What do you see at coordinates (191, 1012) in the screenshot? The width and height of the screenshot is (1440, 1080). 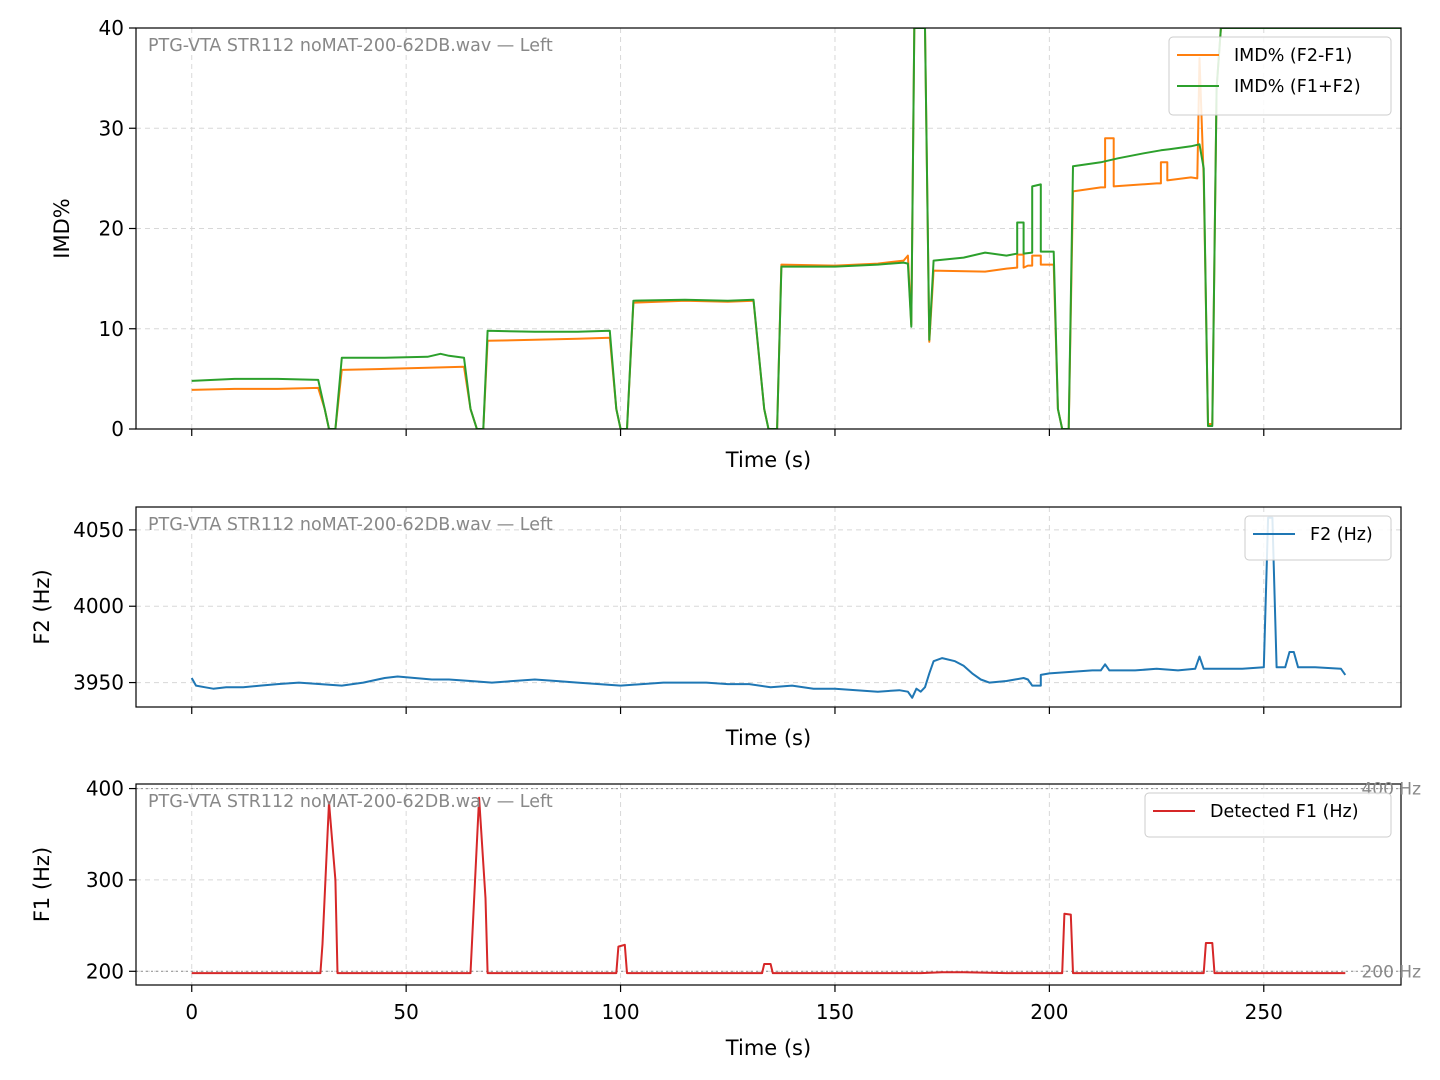 I see `x-tick-label: 0` at bounding box center [191, 1012].